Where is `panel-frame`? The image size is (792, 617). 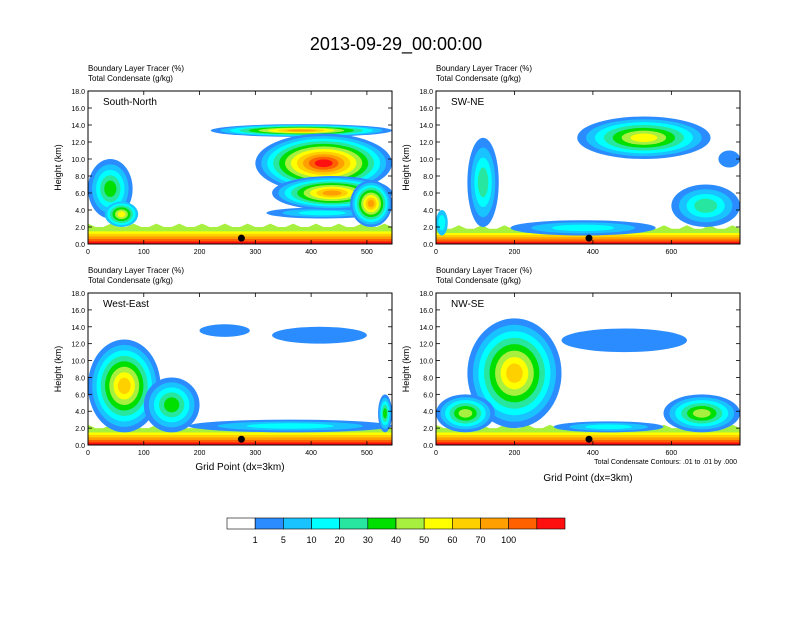
panel-frame is located at coordinates (588, 167).